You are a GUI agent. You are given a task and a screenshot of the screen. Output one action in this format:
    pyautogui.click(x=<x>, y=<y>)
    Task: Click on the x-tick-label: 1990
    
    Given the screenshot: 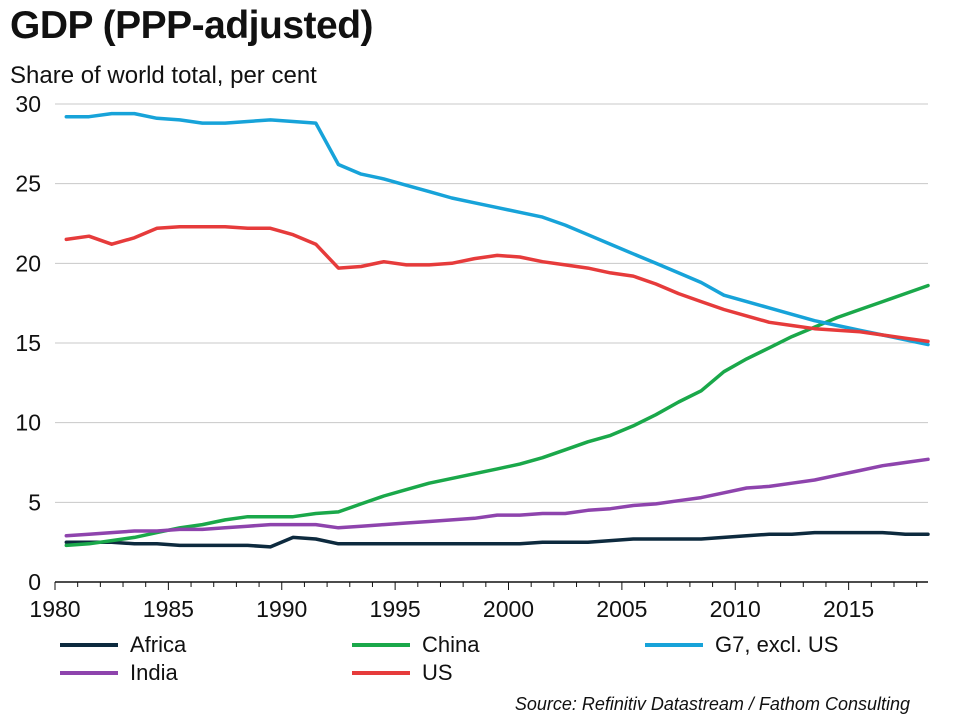 What is the action you would take?
    pyautogui.click(x=281, y=609)
    